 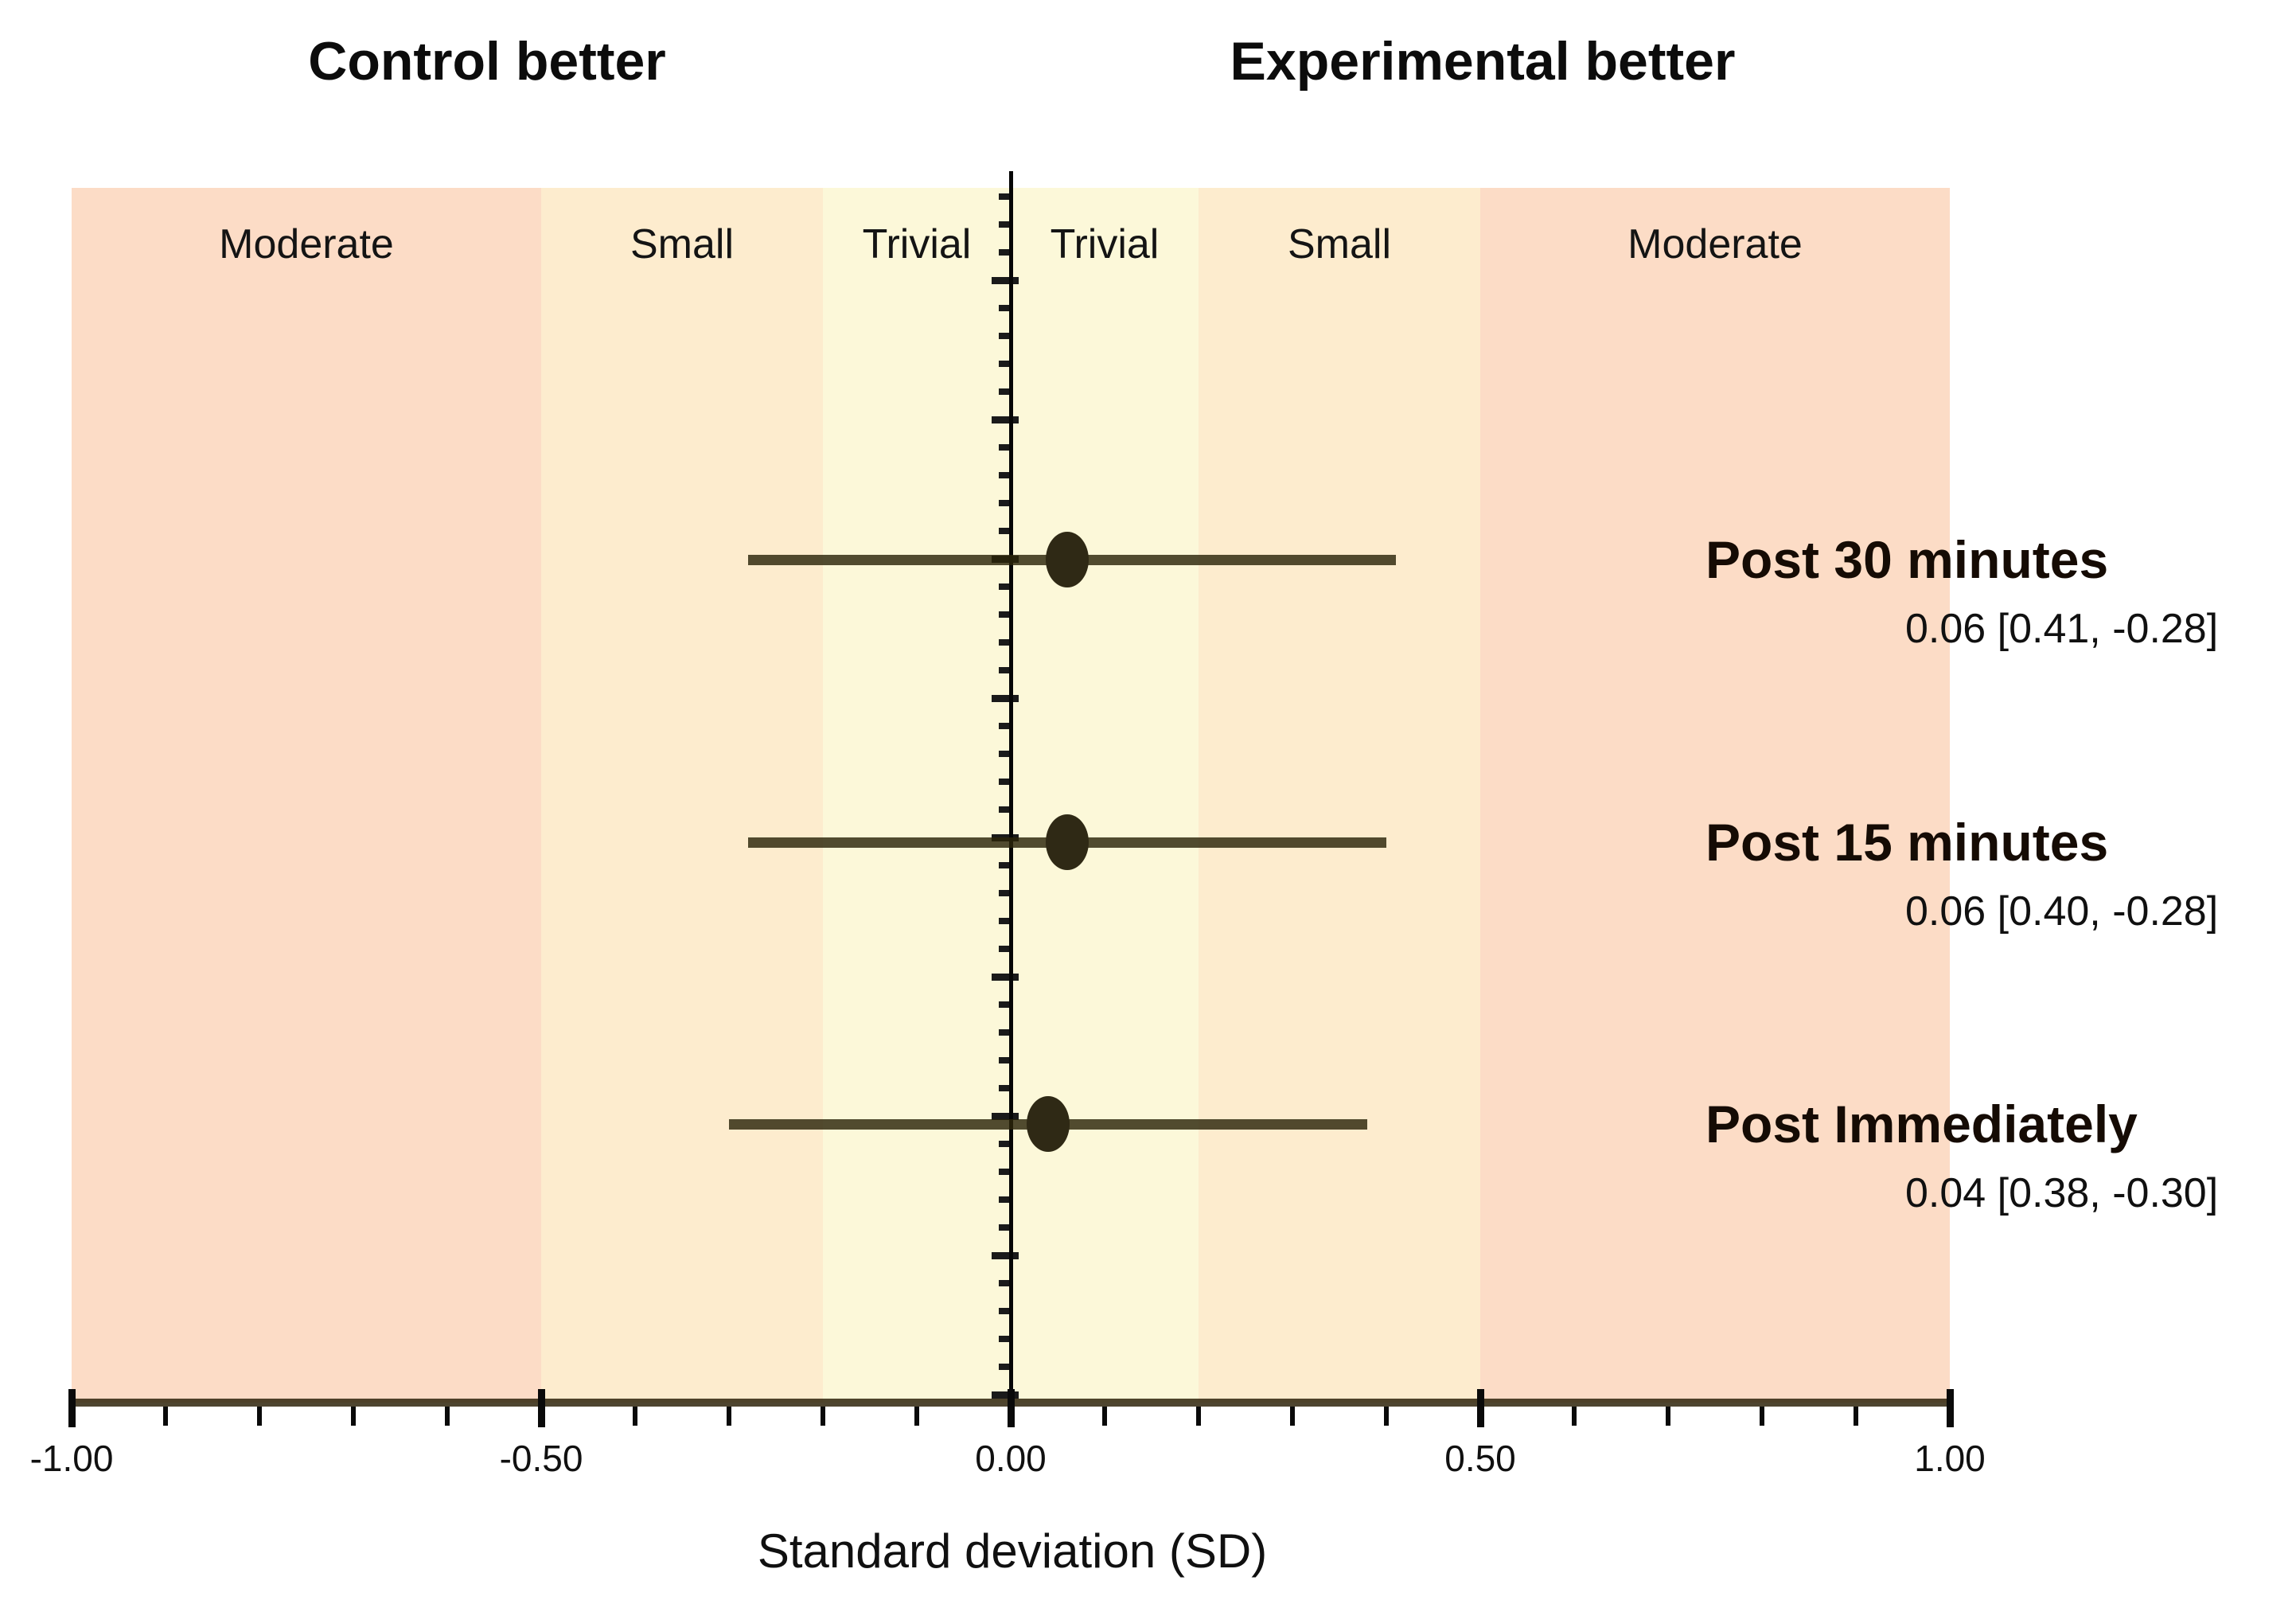 What do you see at coordinates (1480, 1458) in the screenshot?
I see `x-axis-tick-label: 0.50` at bounding box center [1480, 1458].